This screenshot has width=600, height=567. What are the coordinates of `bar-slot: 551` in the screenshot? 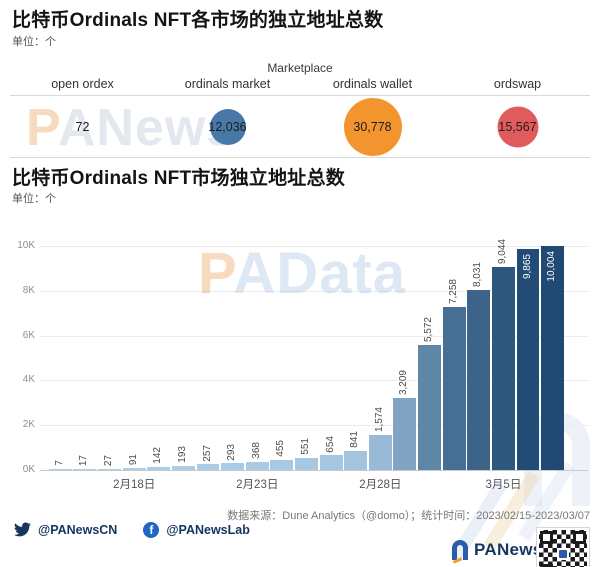 It's located at (306, 353).